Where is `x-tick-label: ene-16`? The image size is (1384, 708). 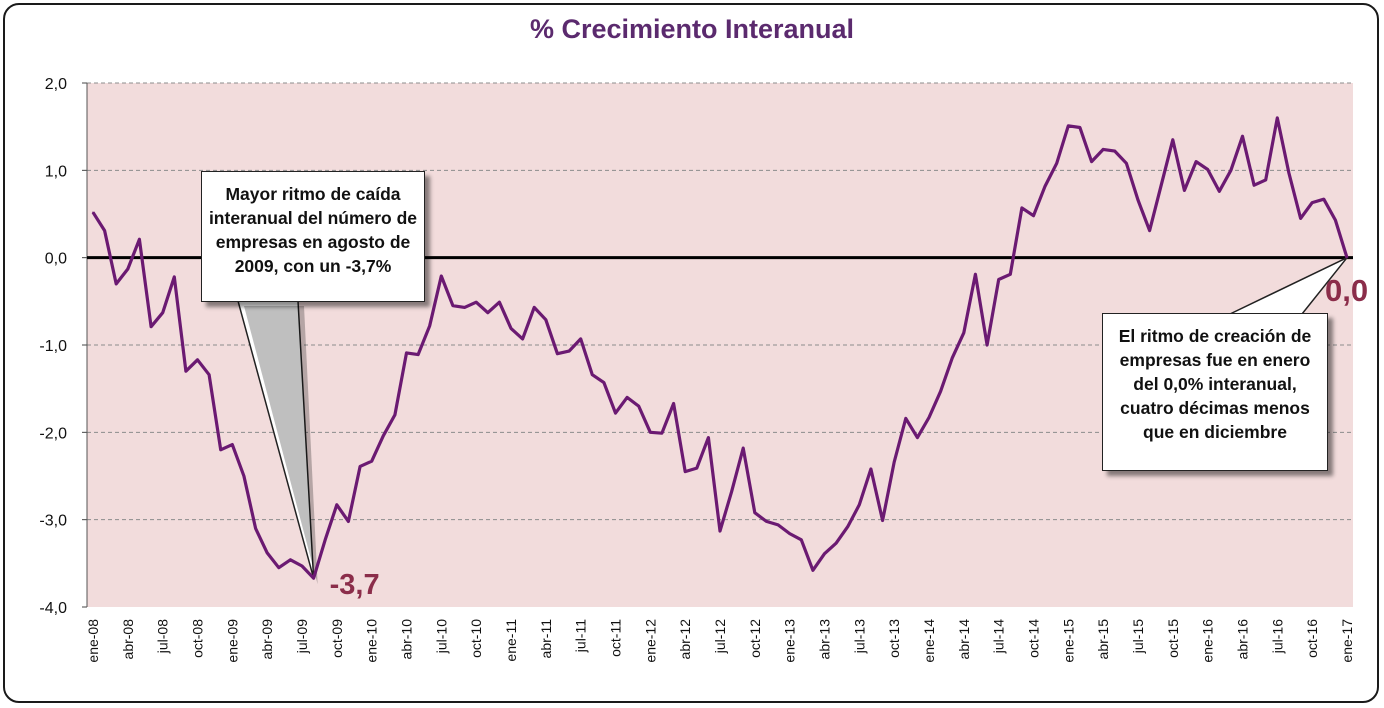
x-tick-label: ene-16 is located at coordinates (1208, 641).